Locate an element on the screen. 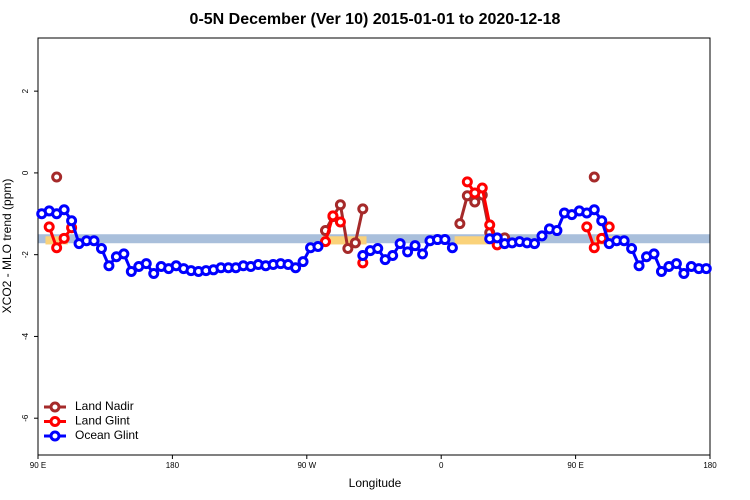  legend-label: Land Nadir is located at coordinates (104, 406).